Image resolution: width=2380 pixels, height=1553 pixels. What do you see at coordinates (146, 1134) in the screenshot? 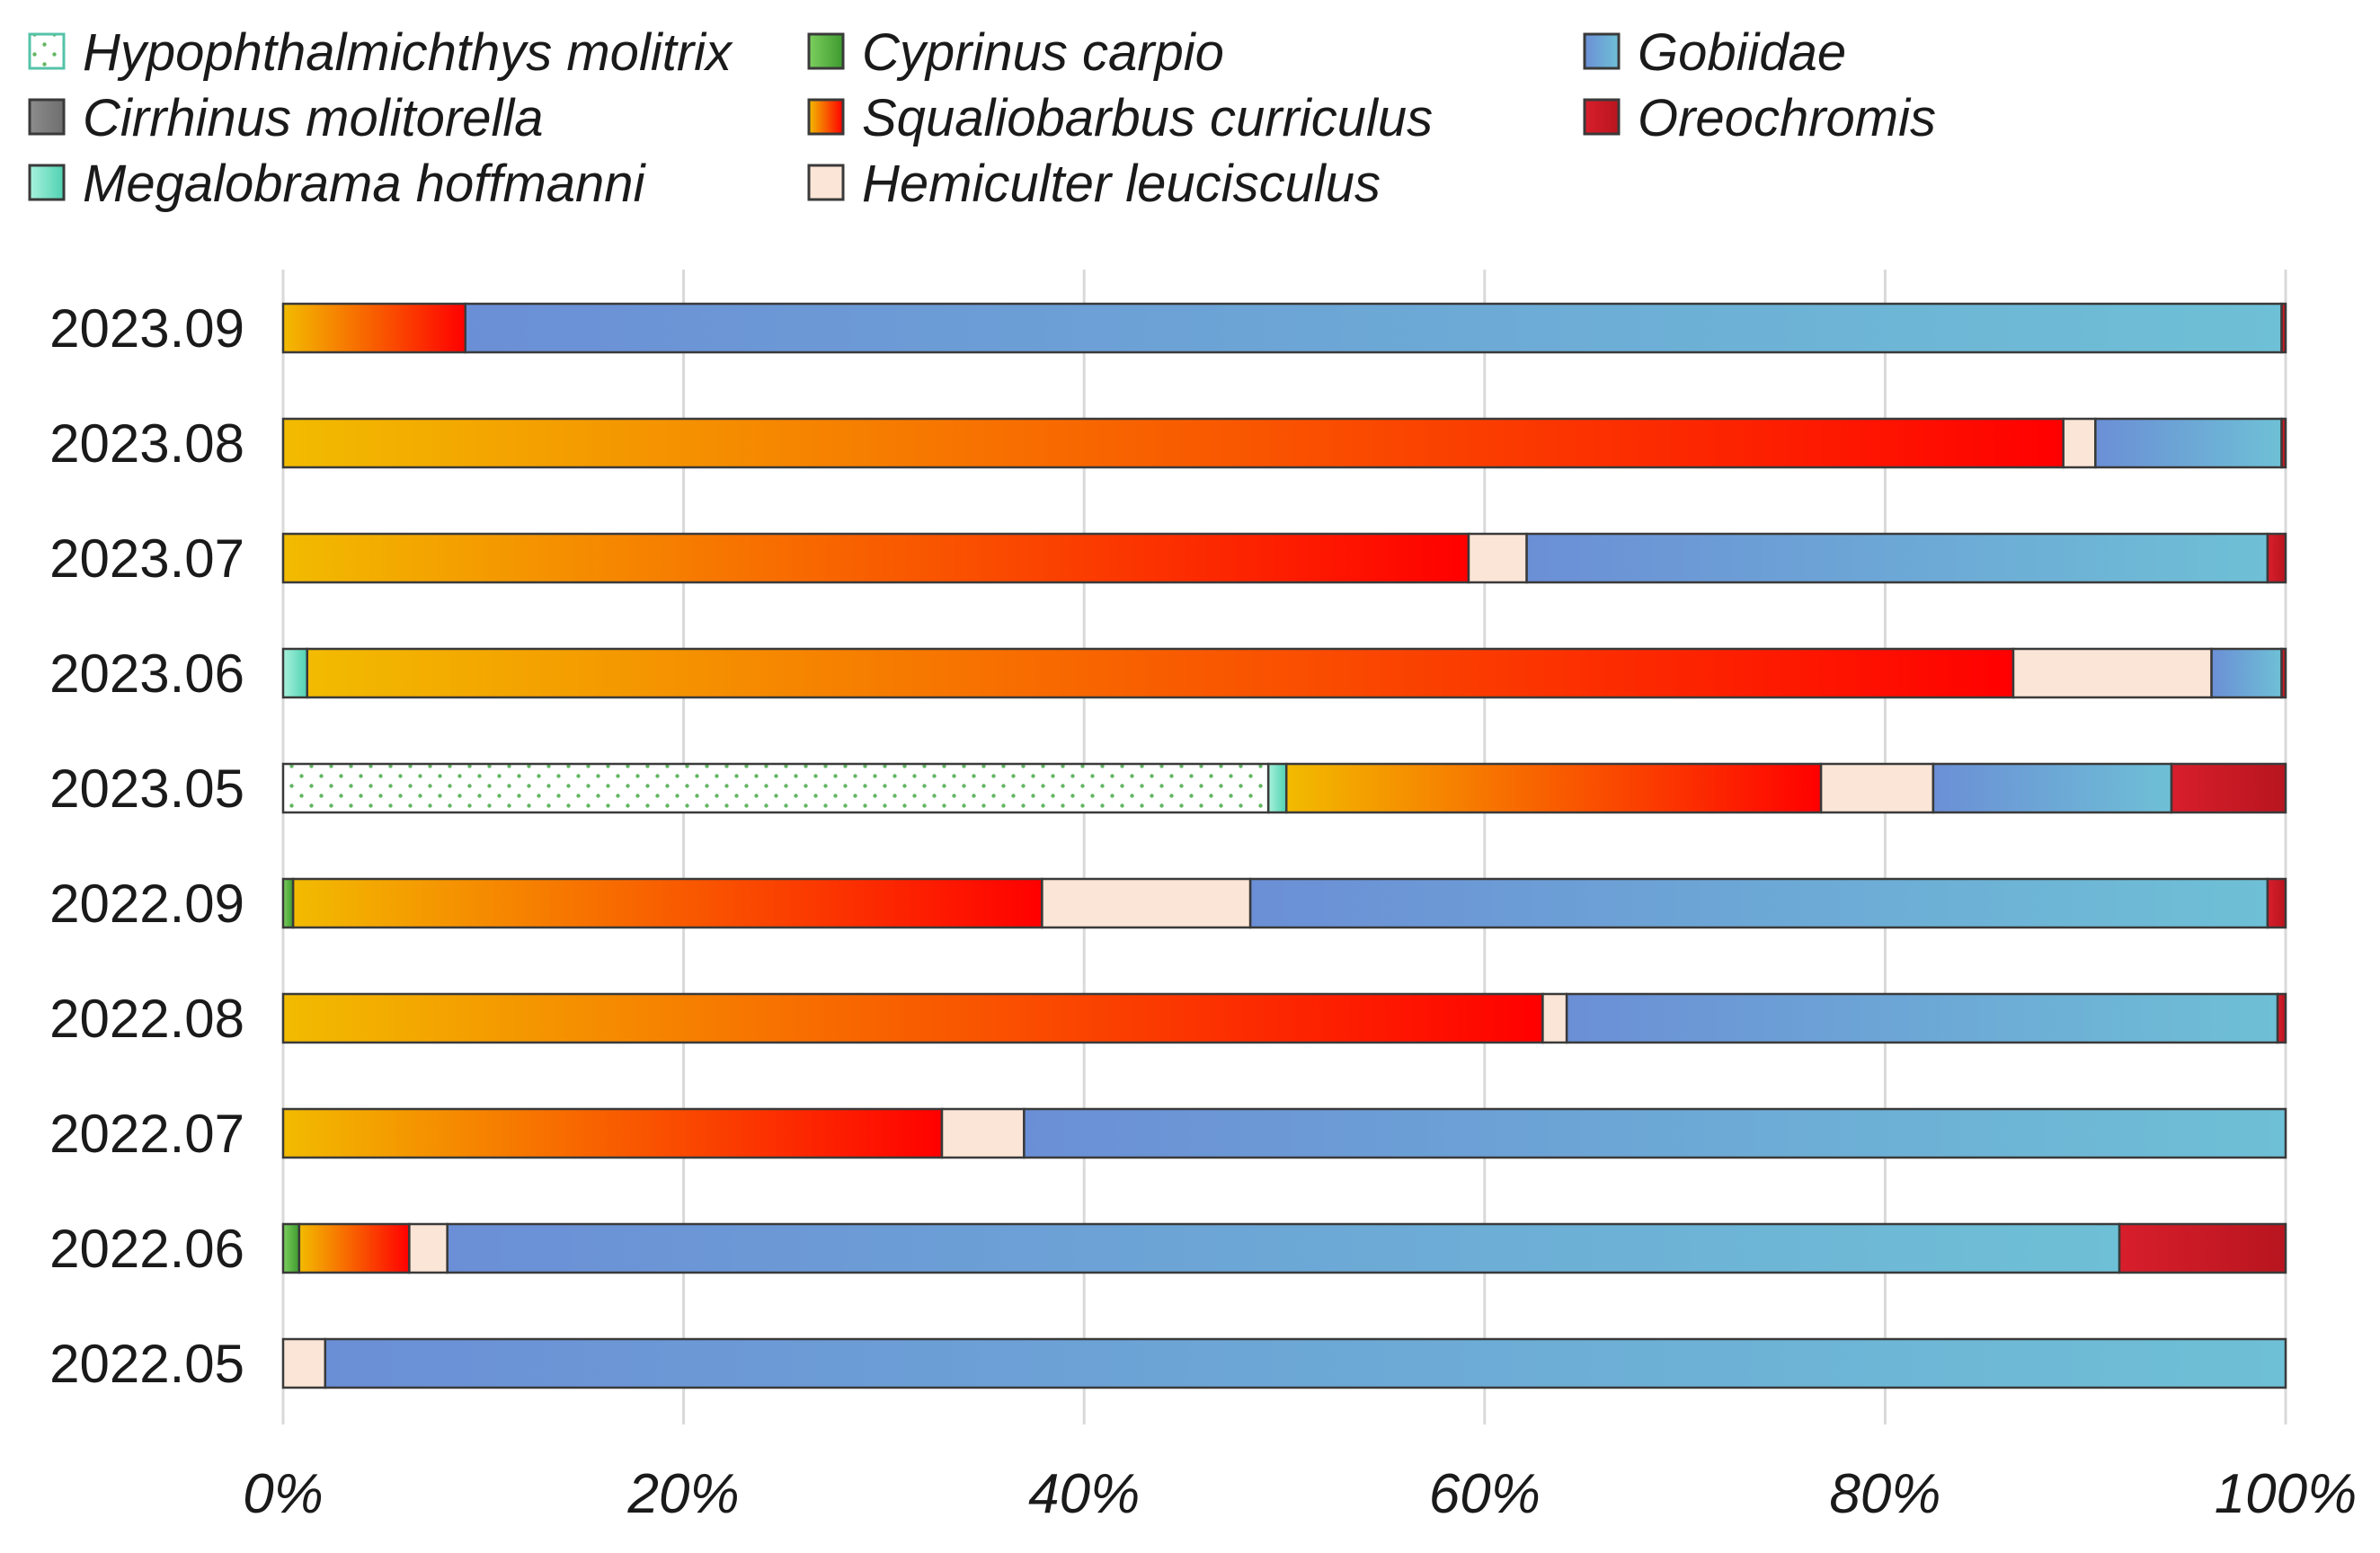
I see `category-label: 2022.07` at bounding box center [146, 1134].